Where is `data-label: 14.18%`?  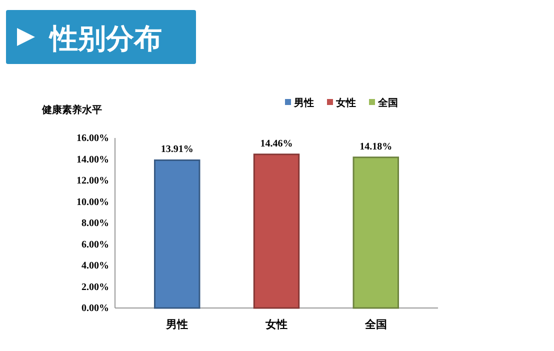 data-label: 14.18% is located at coordinates (376, 146).